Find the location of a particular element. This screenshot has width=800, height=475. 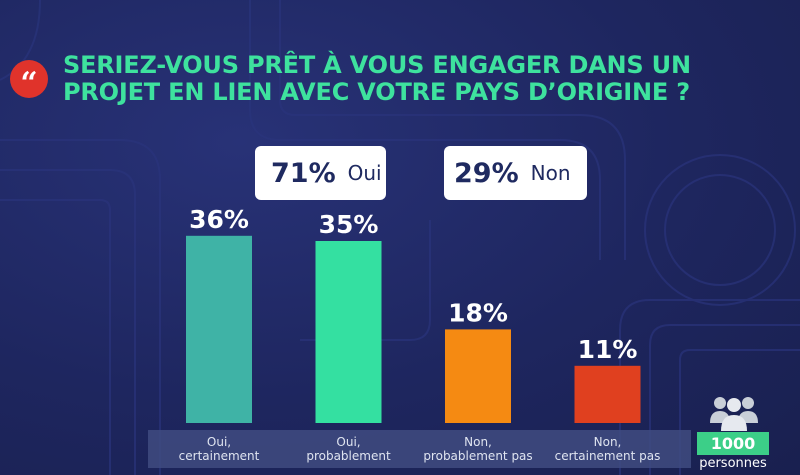

summary-oui-card: 71% Oui is located at coordinates (320, 173).